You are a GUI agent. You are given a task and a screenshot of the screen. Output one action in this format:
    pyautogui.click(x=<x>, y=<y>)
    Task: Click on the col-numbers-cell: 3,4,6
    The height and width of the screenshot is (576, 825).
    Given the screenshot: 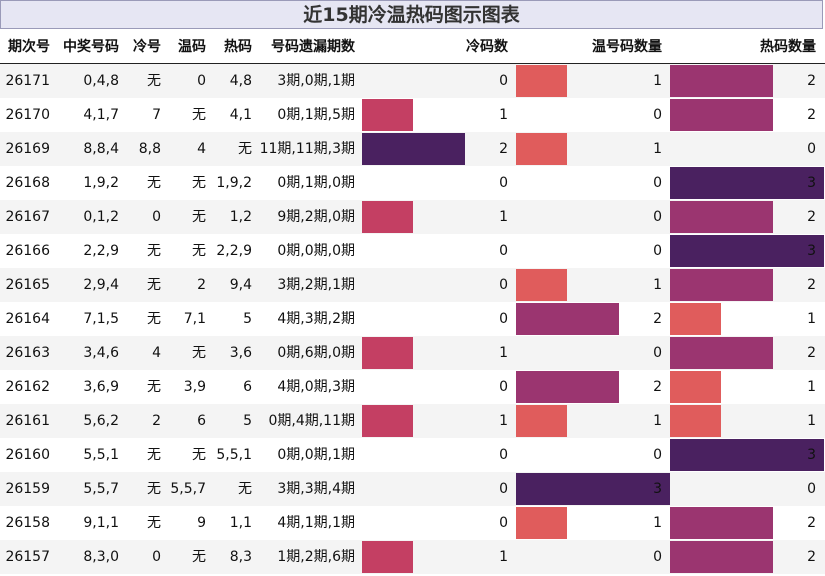 What is the action you would take?
    pyautogui.click(x=101, y=353)
    